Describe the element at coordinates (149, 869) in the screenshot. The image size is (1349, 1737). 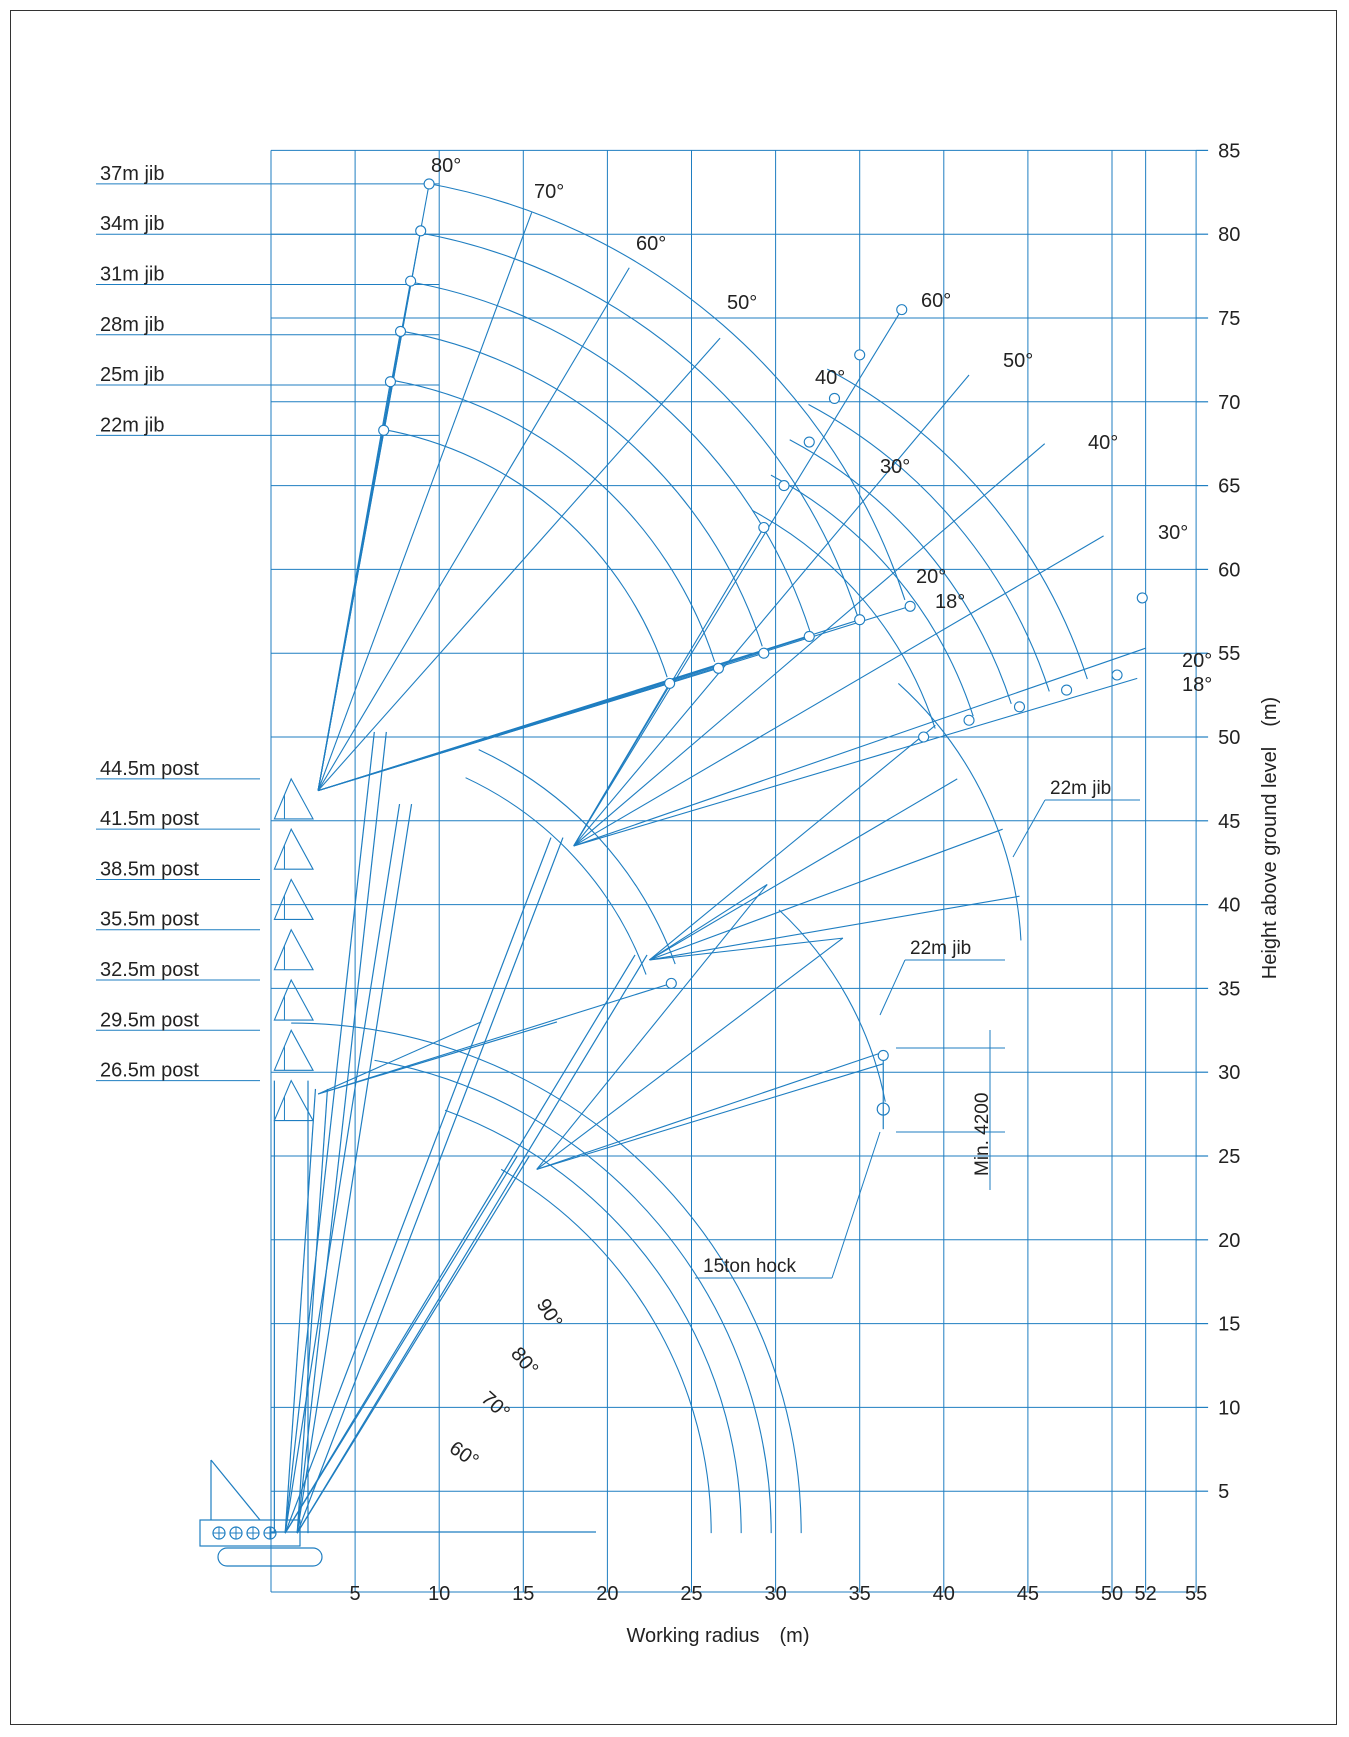
I see `post-length-label: 38.5m post` at that location.